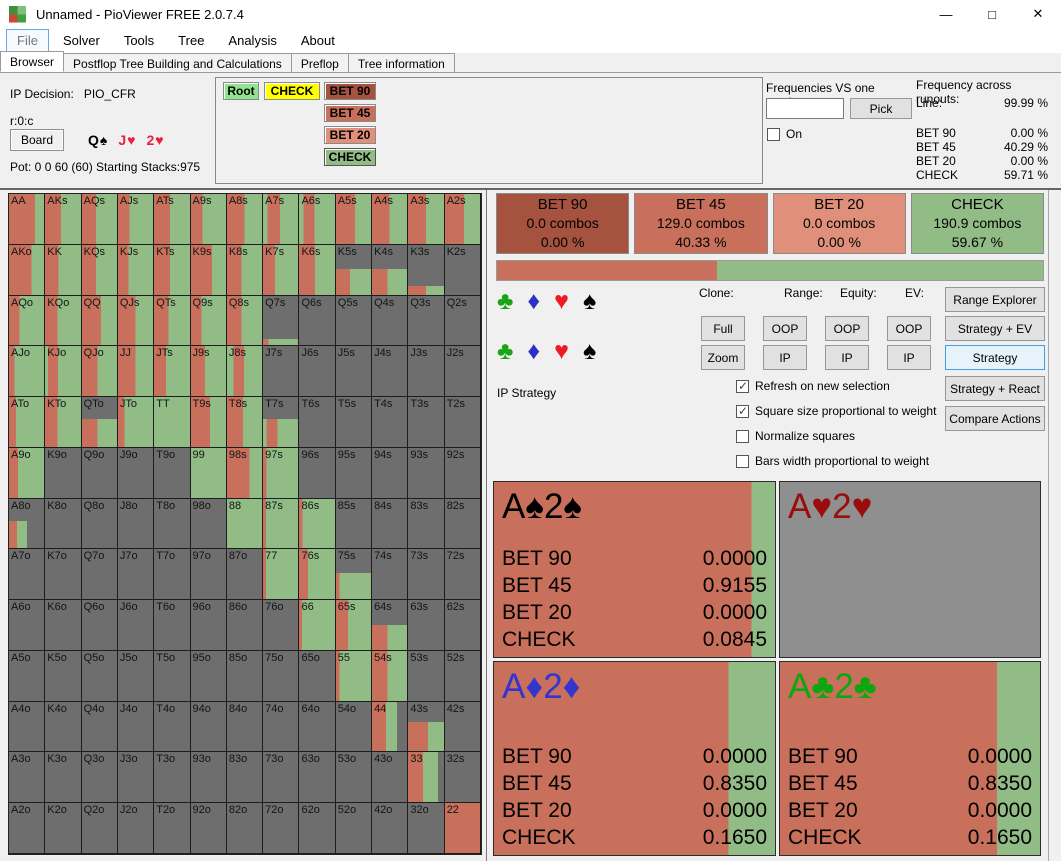  What do you see at coordinates (172, 473) in the screenshot?
I see `hand-cell-T9o: T9o` at bounding box center [172, 473].